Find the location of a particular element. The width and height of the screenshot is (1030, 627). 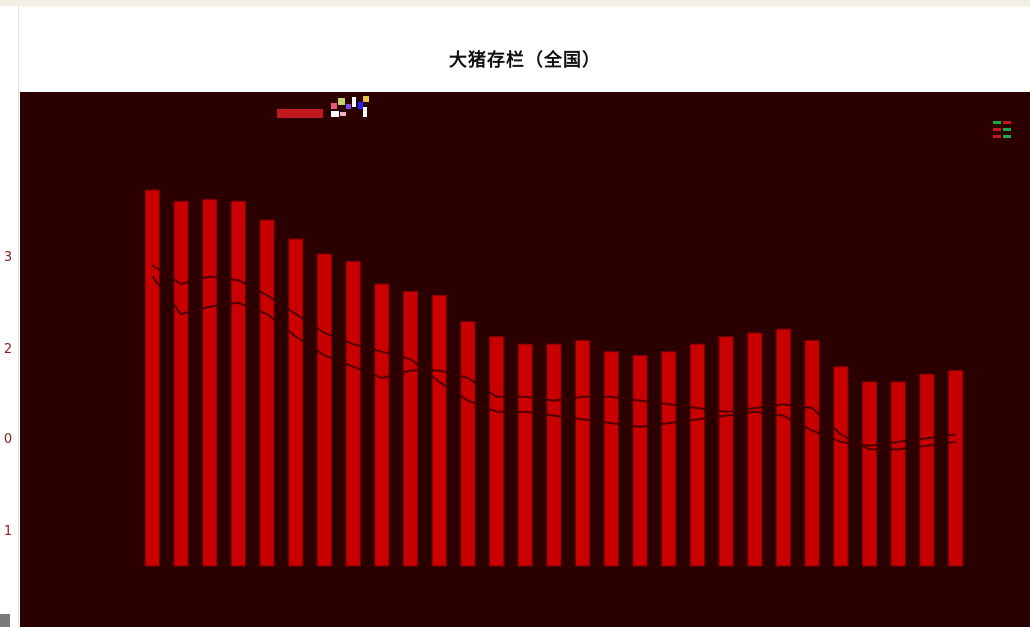

legend-swatch is located at coordinates (300, 113).